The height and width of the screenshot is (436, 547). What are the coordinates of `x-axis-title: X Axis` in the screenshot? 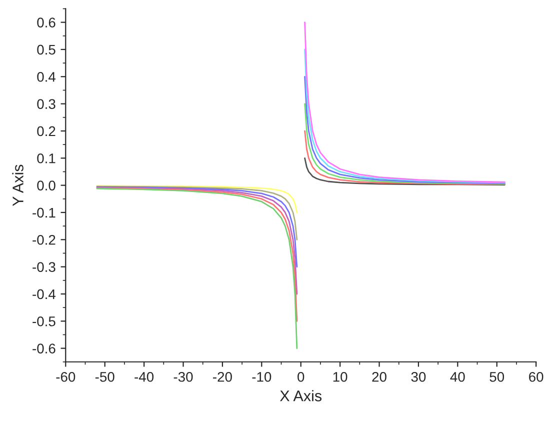 It's located at (301, 396).